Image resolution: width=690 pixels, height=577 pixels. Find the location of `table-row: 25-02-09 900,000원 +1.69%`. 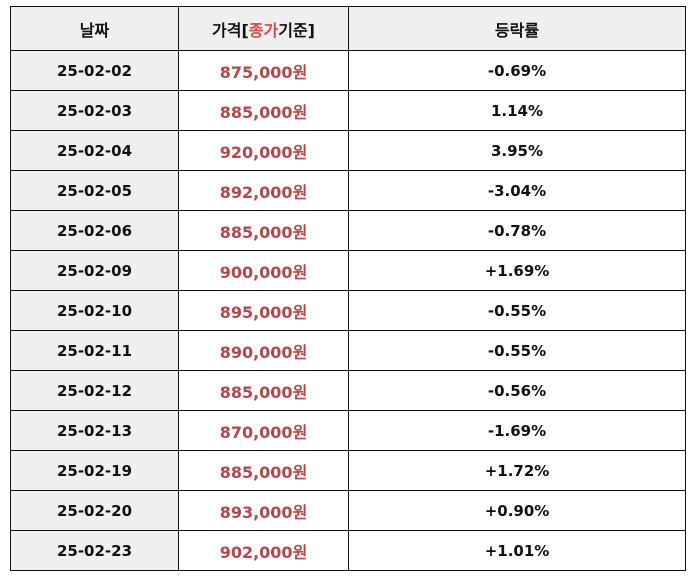

table-row: 25-02-09 900,000원 +1.69% is located at coordinates (348, 270).